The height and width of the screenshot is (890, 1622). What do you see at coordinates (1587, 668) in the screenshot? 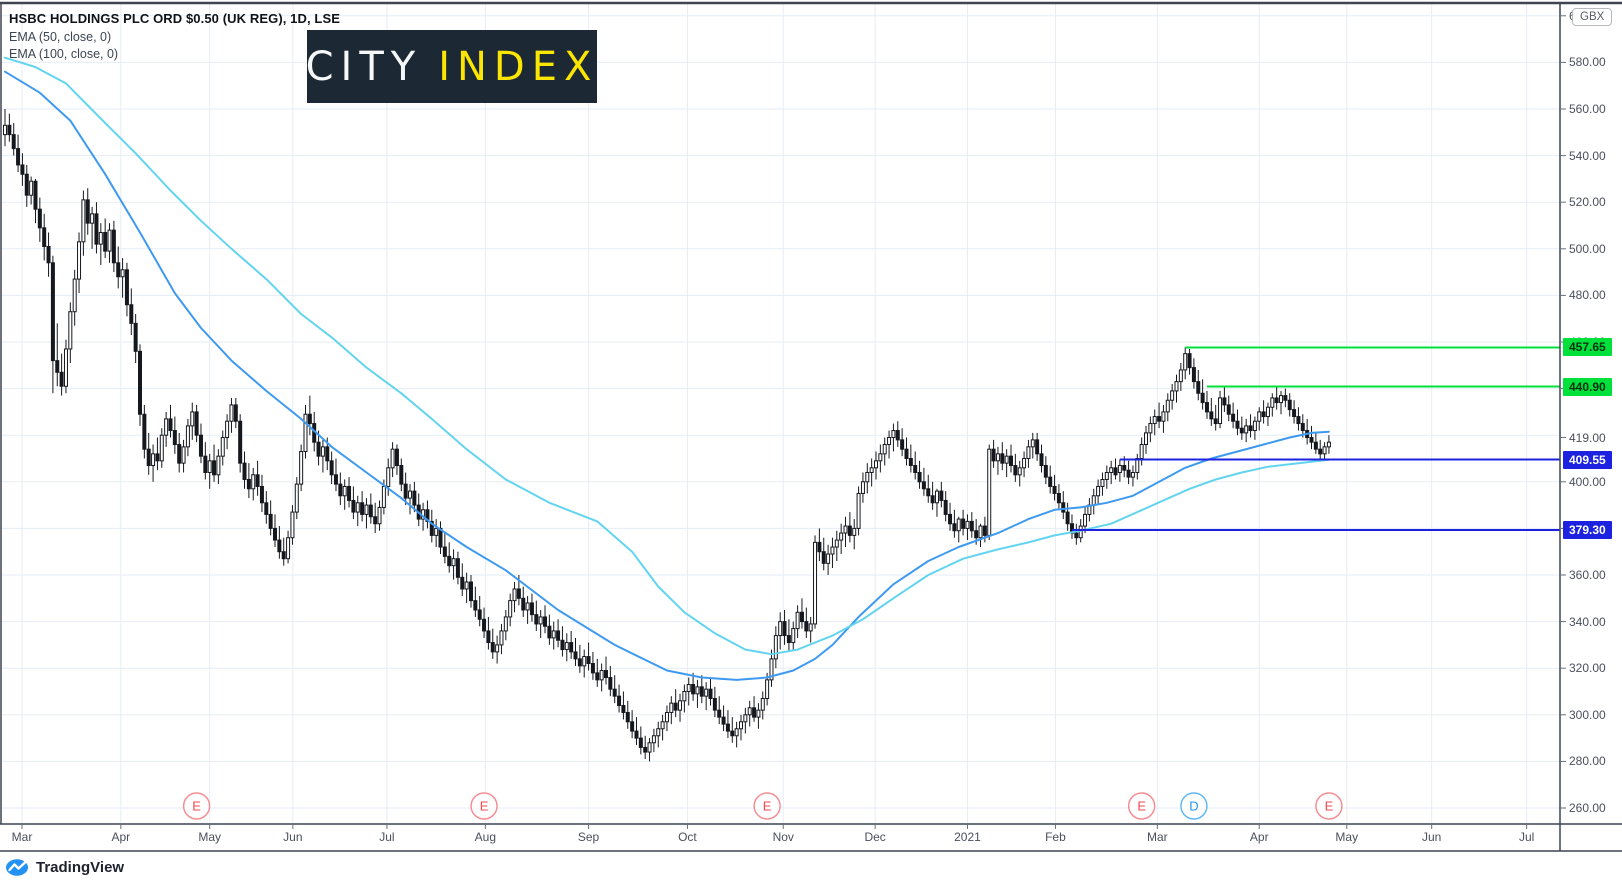
I see `price-tick-label: 320.00` at bounding box center [1587, 668].